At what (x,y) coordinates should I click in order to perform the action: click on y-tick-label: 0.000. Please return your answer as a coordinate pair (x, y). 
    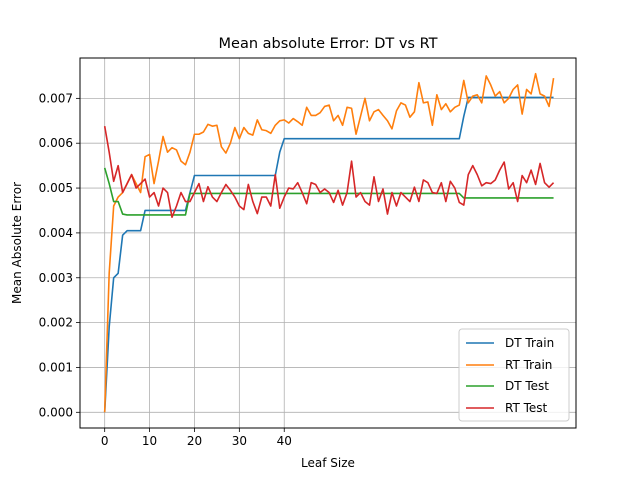
    Looking at the image, I should click on (56, 412).